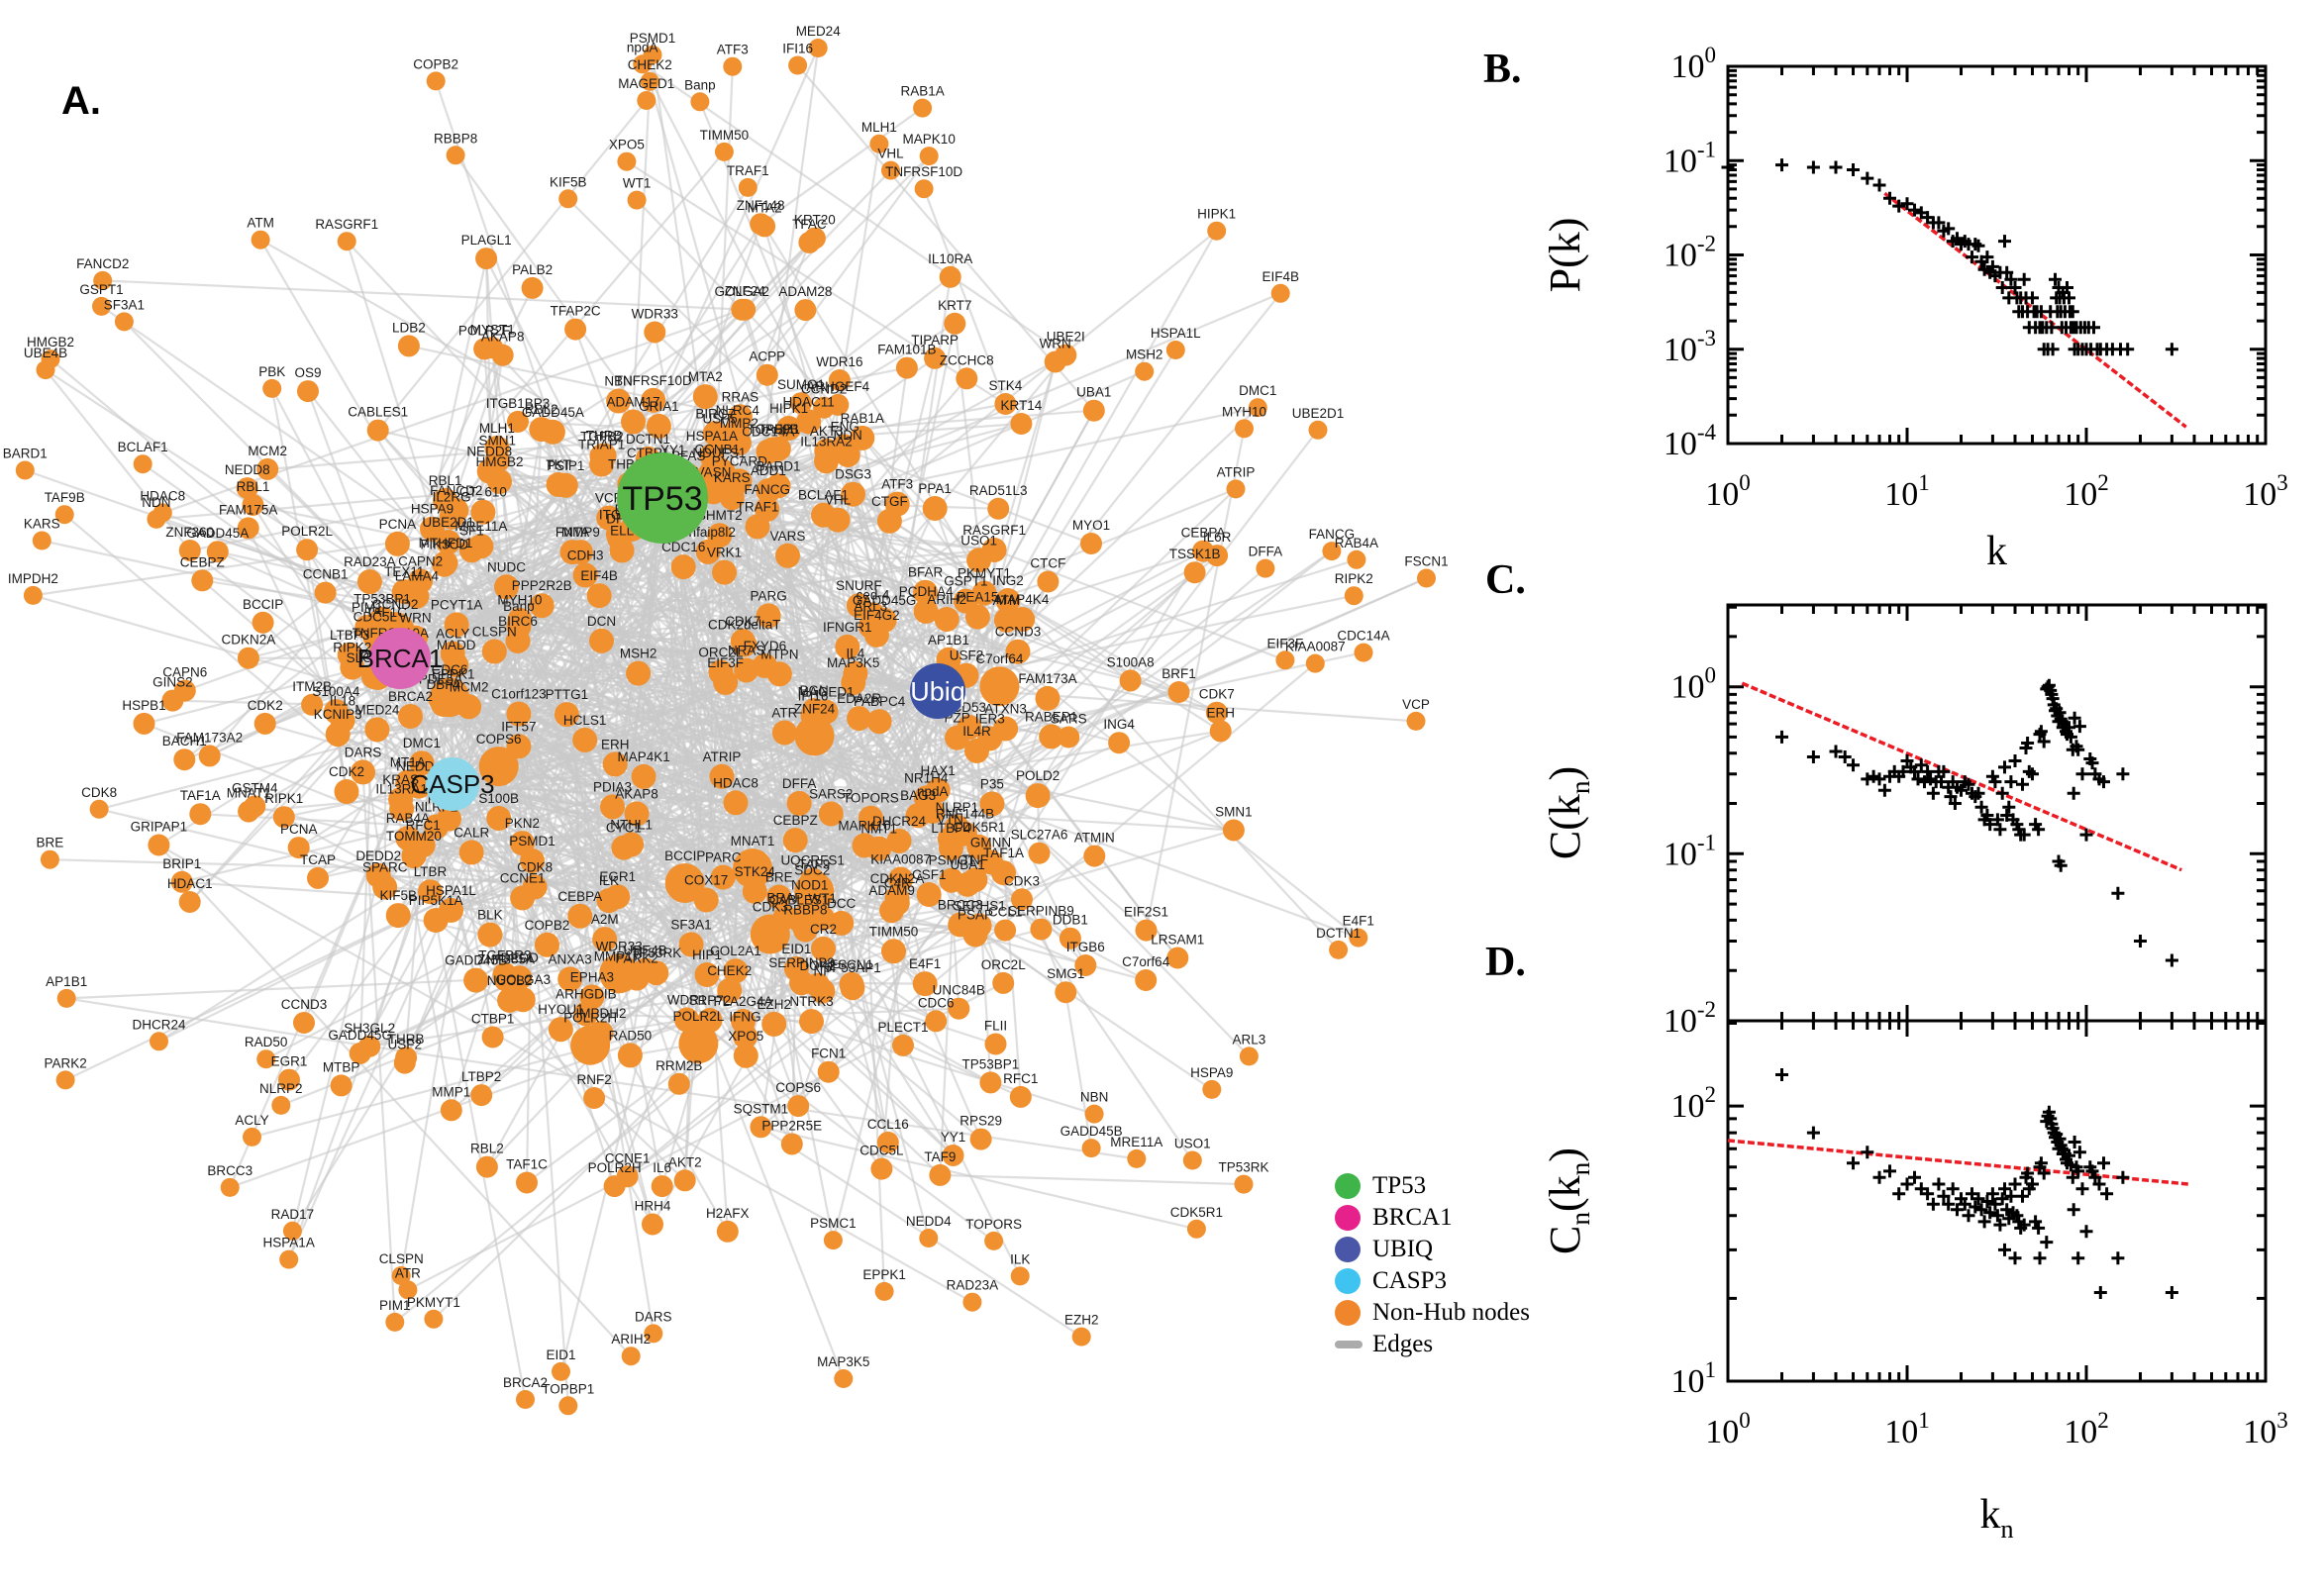 Image resolution: width=2323 pixels, height=1596 pixels. I want to click on svg-text: CDK7, so click(742, 622).